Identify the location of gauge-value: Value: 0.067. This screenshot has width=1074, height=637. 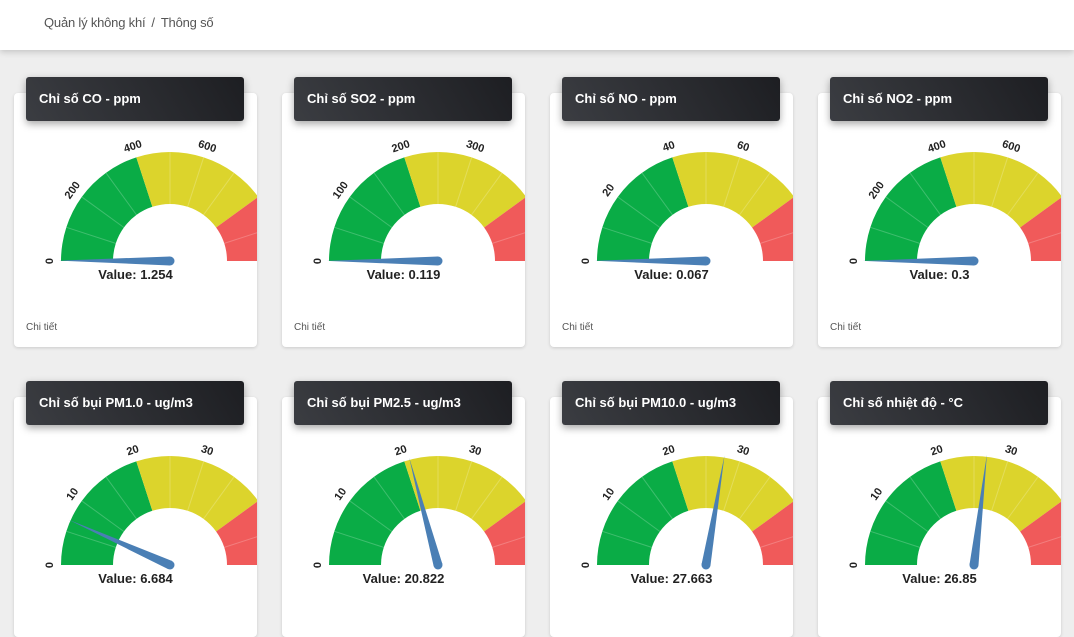
(671, 274).